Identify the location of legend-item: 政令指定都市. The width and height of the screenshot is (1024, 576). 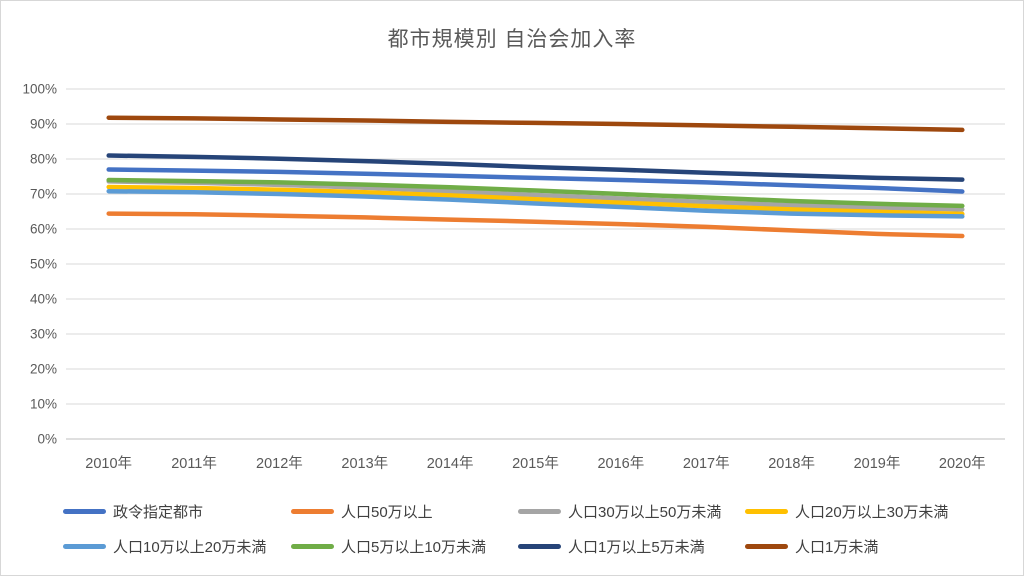
(133, 511).